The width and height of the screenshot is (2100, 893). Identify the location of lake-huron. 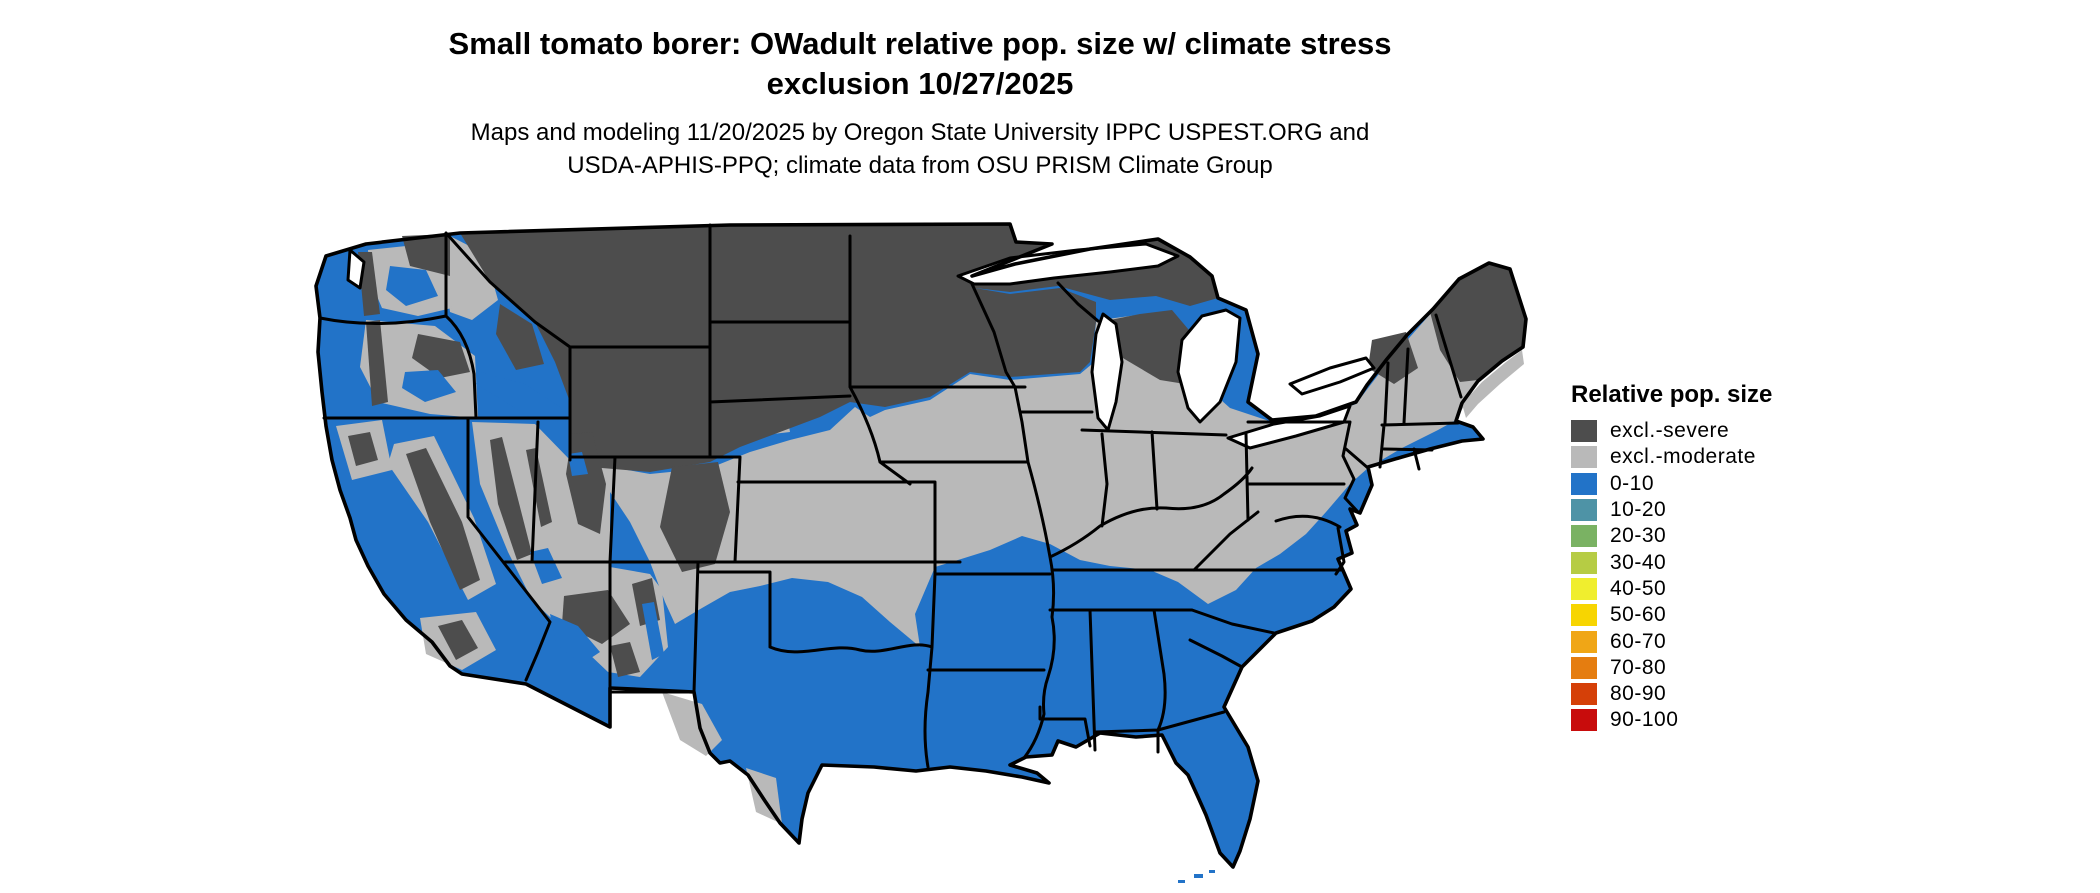
(1209, 366).